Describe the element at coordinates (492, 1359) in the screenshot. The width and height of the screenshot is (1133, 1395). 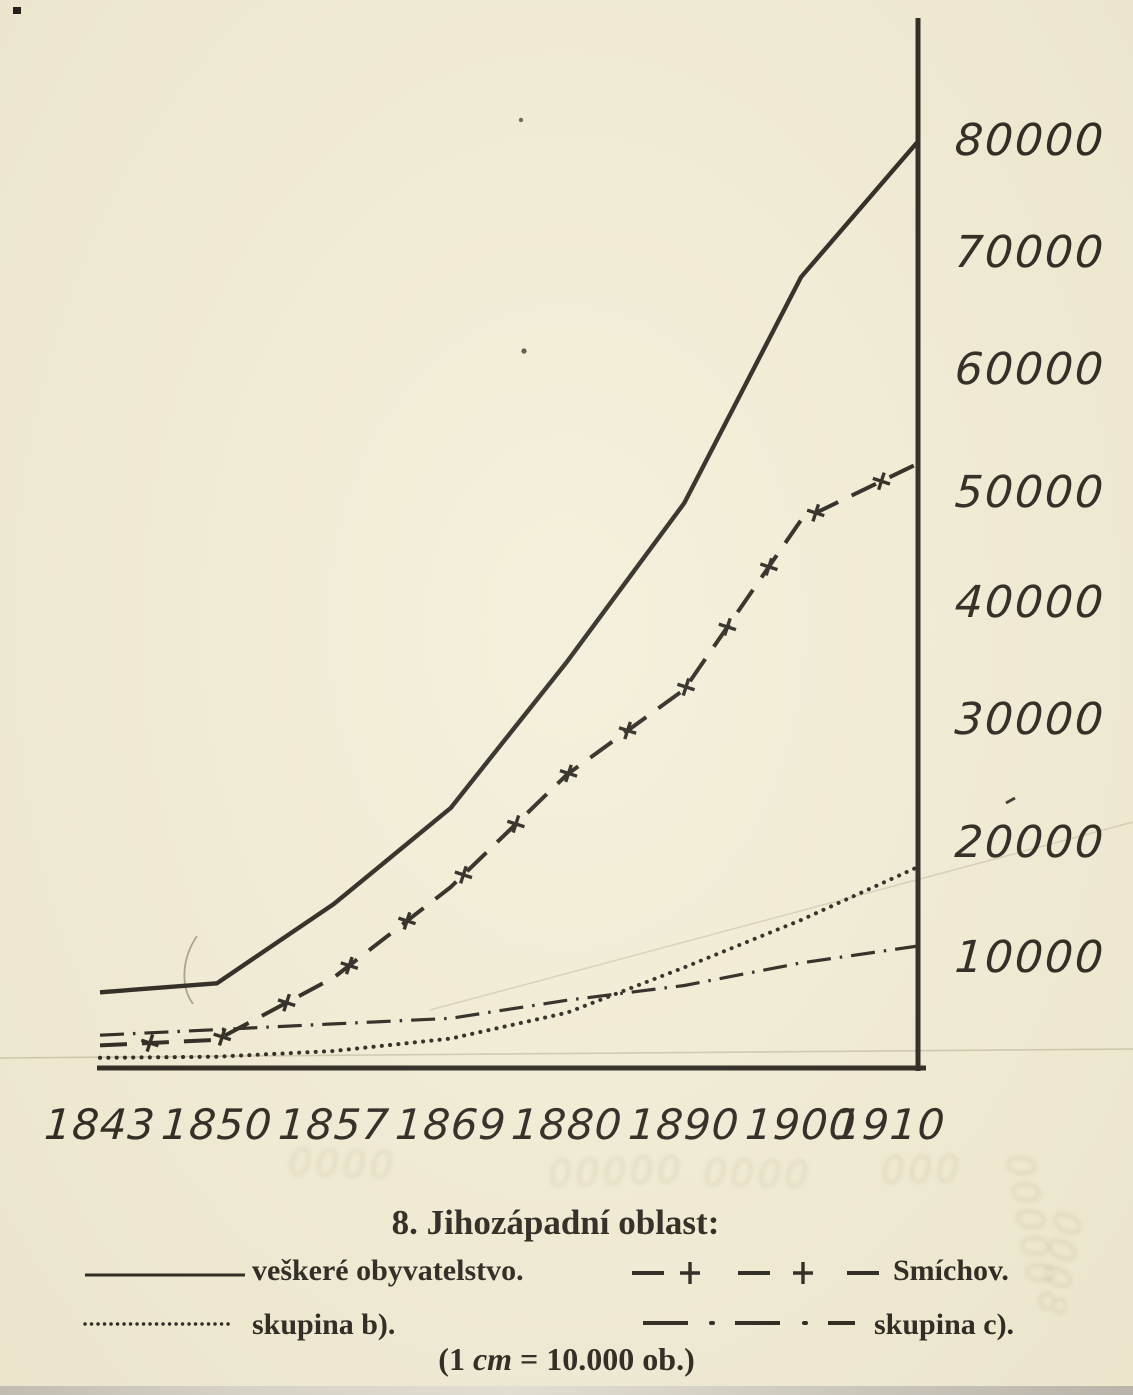
I see `caption-unit: cm` at that location.